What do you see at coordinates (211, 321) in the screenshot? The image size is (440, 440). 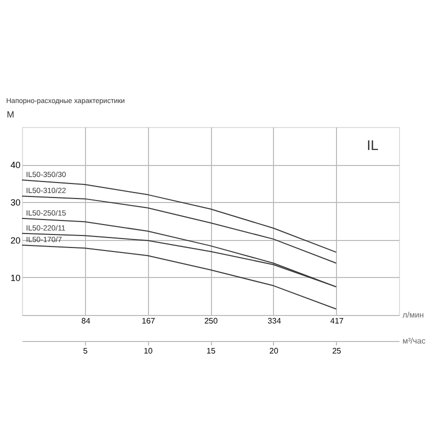 I see `x2-tick-label: 250` at bounding box center [211, 321].